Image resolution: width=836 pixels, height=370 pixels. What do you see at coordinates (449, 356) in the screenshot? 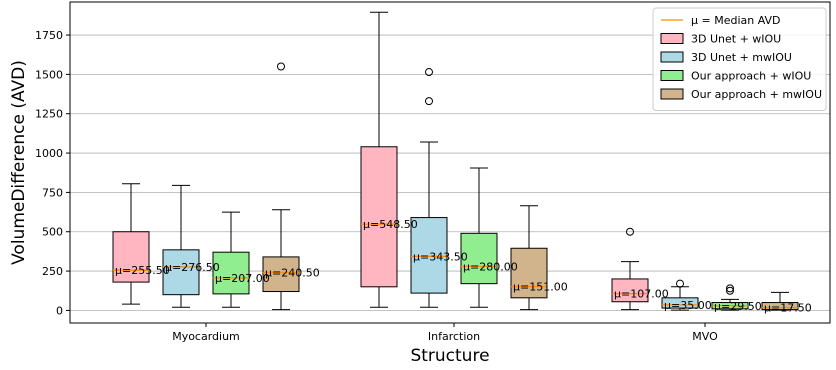
I see `x-axis-title: Structure` at bounding box center [449, 356].